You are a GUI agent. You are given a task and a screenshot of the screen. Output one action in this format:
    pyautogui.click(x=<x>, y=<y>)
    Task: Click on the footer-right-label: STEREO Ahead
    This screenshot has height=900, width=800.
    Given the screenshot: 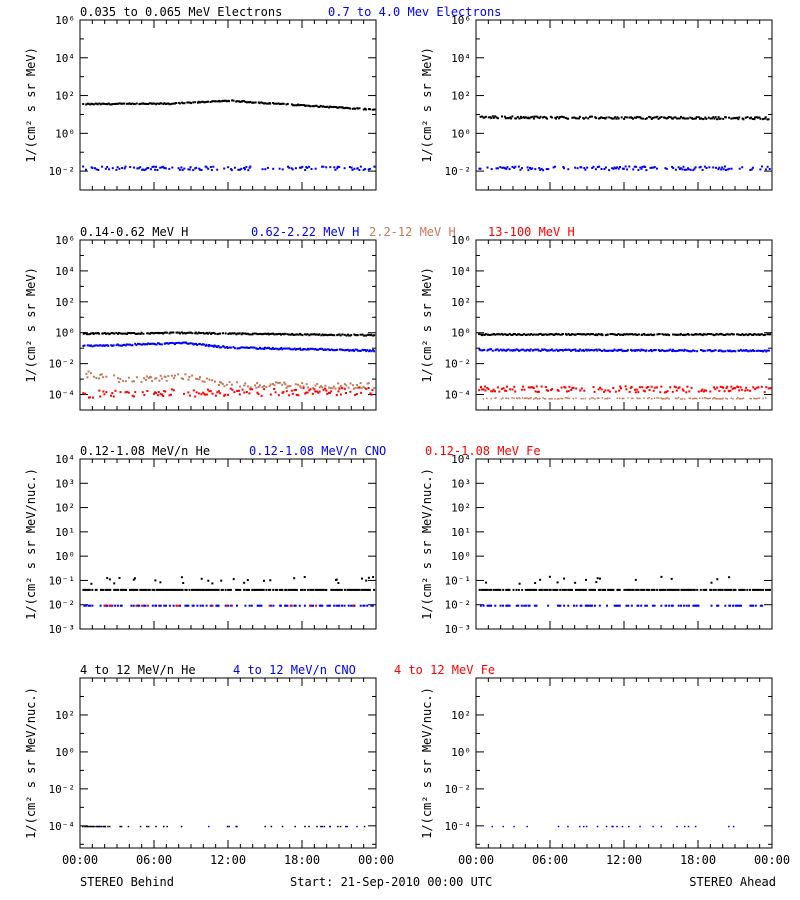 What is the action you would take?
    pyautogui.click(x=732, y=882)
    